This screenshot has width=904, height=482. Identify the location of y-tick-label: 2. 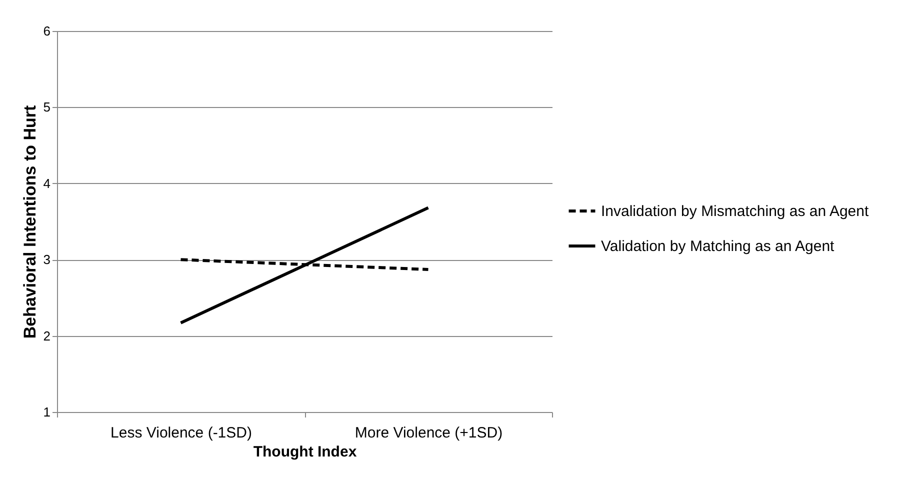
(46, 336).